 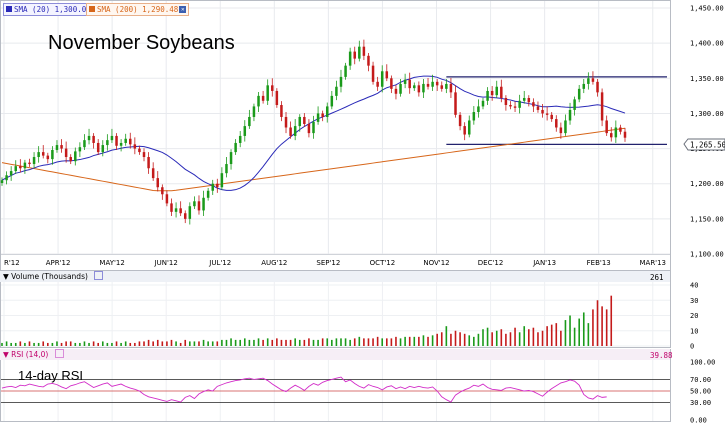 I want to click on x-tick-label: APR'12, so click(x=58, y=263).